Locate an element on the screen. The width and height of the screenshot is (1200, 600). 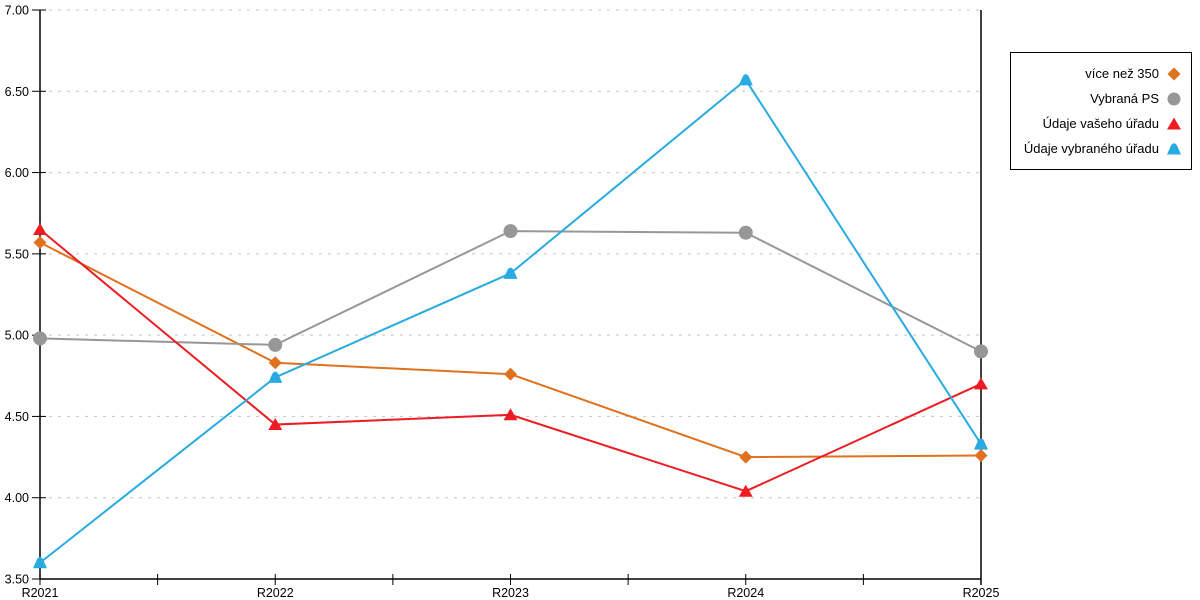
legend-item: Údaje vašeho úřadu is located at coordinates (1098, 123).